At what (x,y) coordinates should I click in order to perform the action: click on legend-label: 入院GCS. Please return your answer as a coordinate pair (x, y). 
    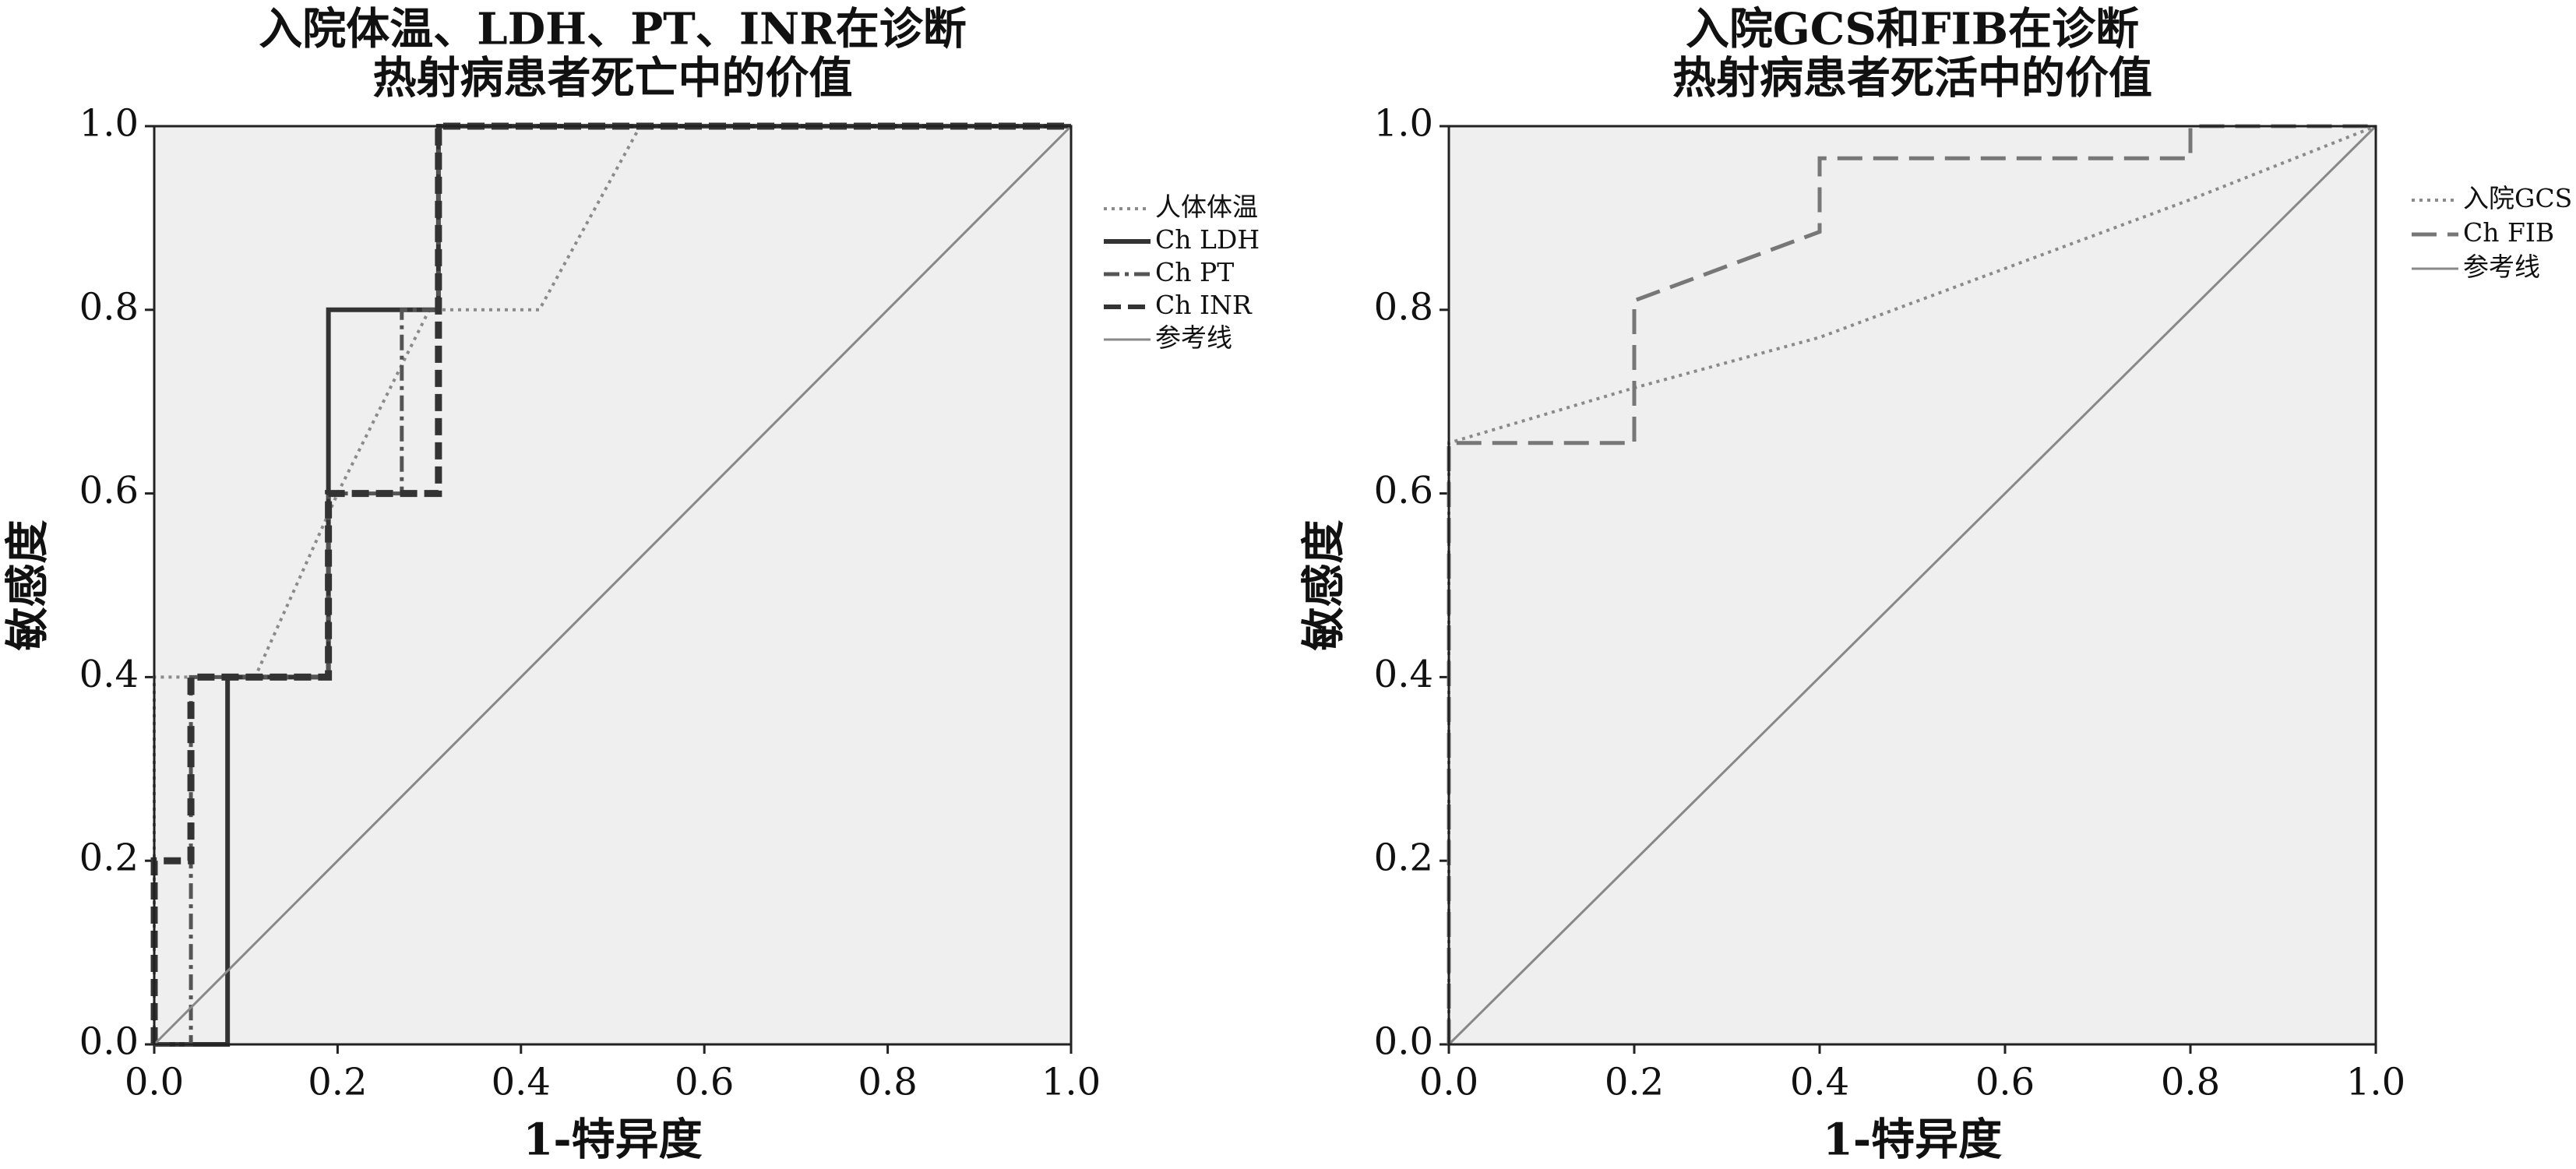
    Looking at the image, I should click on (2517, 198).